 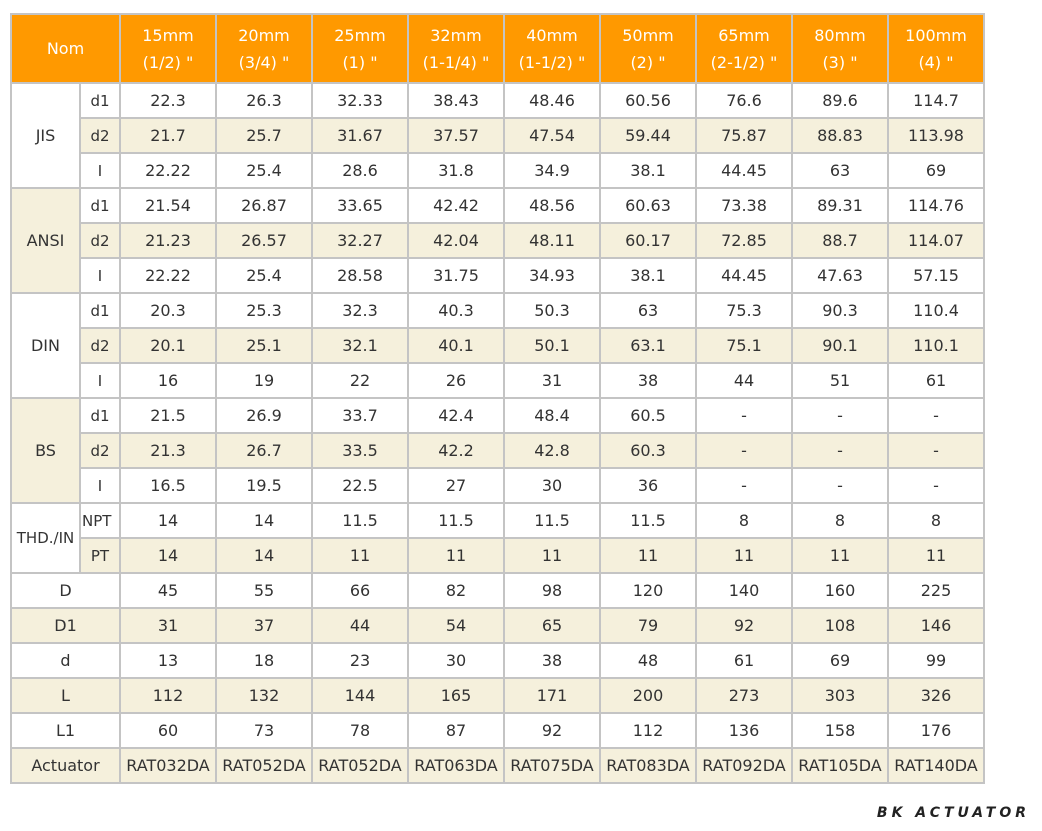 What do you see at coordinates (936, 170) in the screenshot?
I see `table-cell: 69` at bounding box center [936, 170].